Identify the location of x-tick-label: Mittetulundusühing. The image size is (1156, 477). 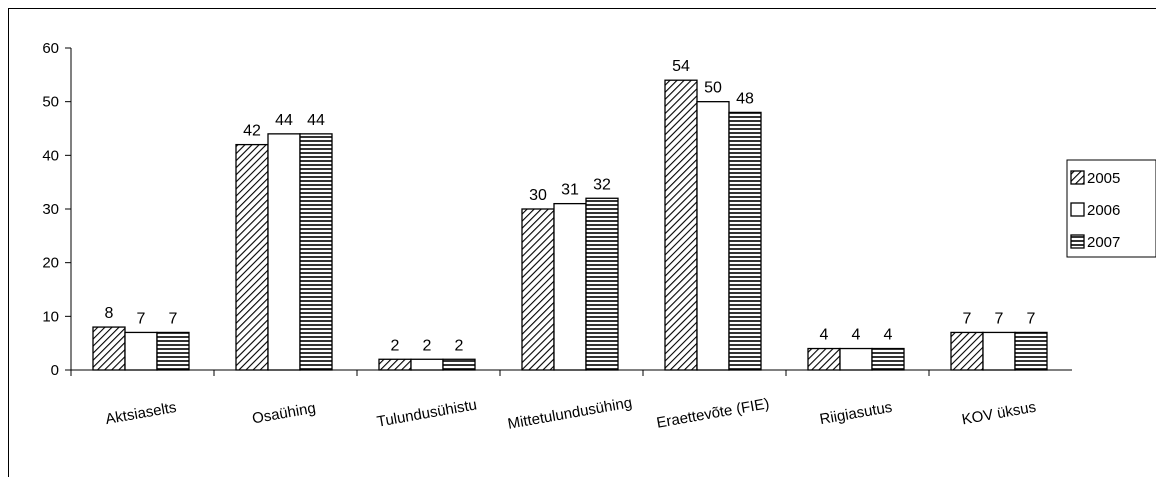
(569, 413).